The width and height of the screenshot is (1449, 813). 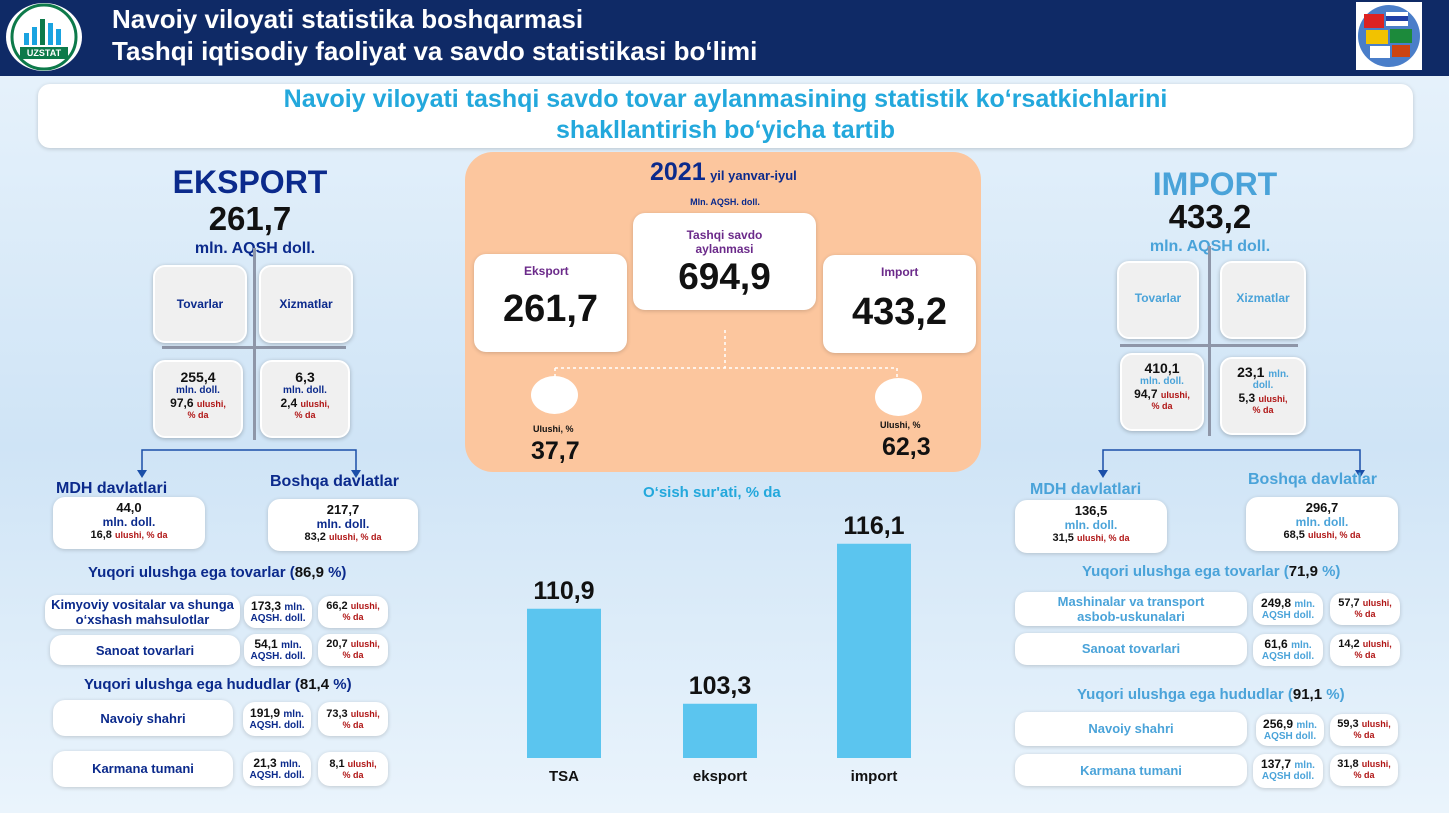 I want to click on import-goods-2-name-card: Sanoat tovarlari, so click(x=1131, y=649).